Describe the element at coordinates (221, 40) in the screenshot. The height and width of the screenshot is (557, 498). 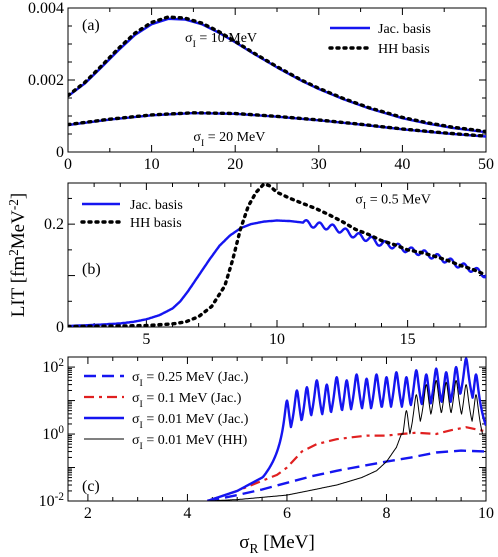
I see `annotation-label: σI = 10 MeV` at that location.